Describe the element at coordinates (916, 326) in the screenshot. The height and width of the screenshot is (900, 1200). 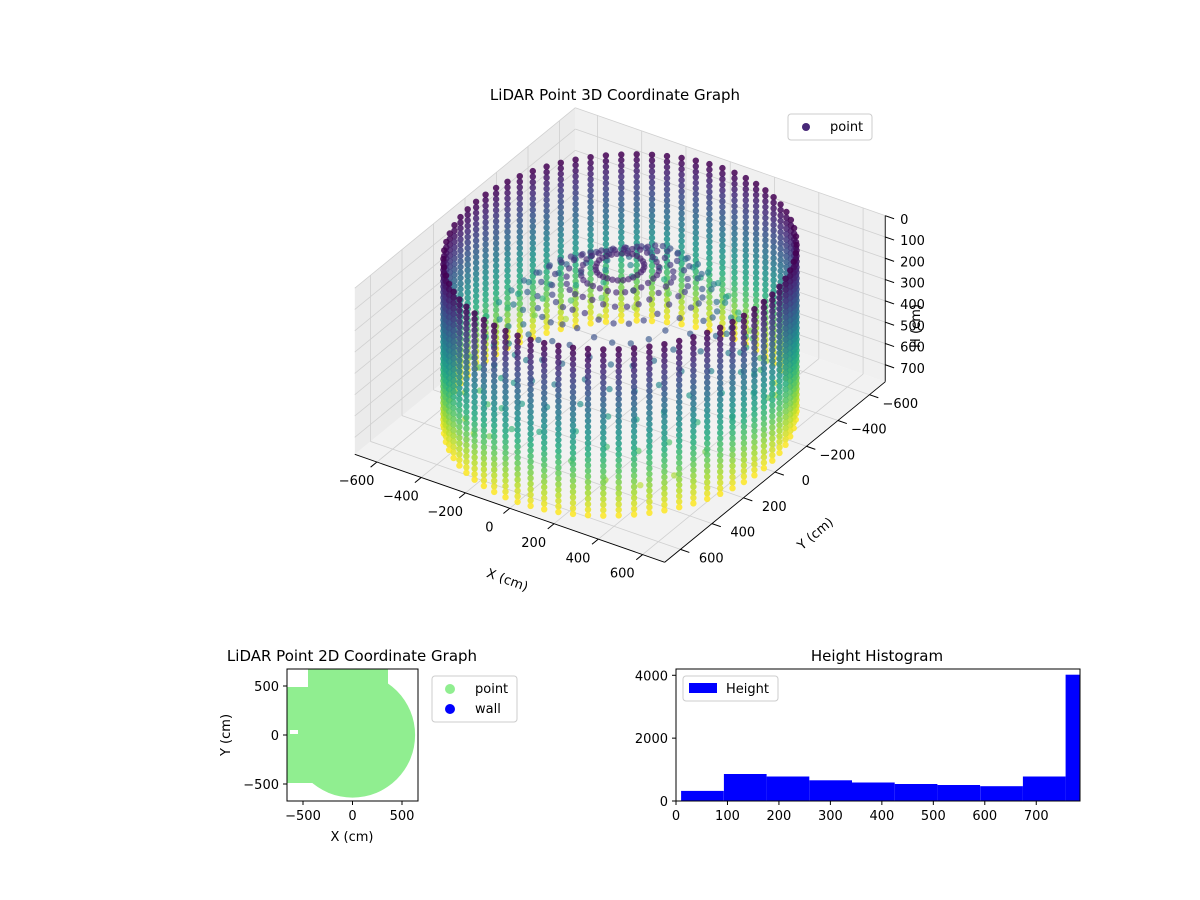
I see `chart-3d-zlabel: H (cm)` at that location.